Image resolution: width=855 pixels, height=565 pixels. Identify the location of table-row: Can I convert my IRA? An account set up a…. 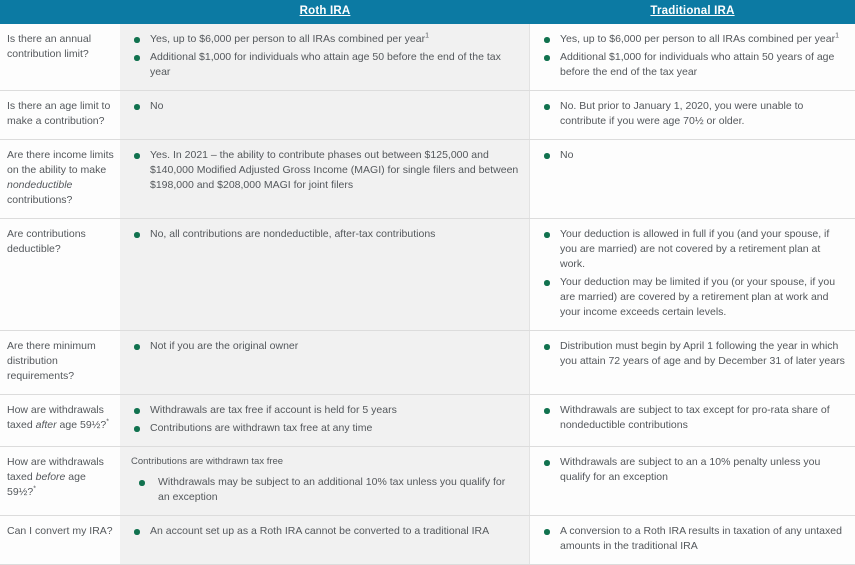
(427, 540).